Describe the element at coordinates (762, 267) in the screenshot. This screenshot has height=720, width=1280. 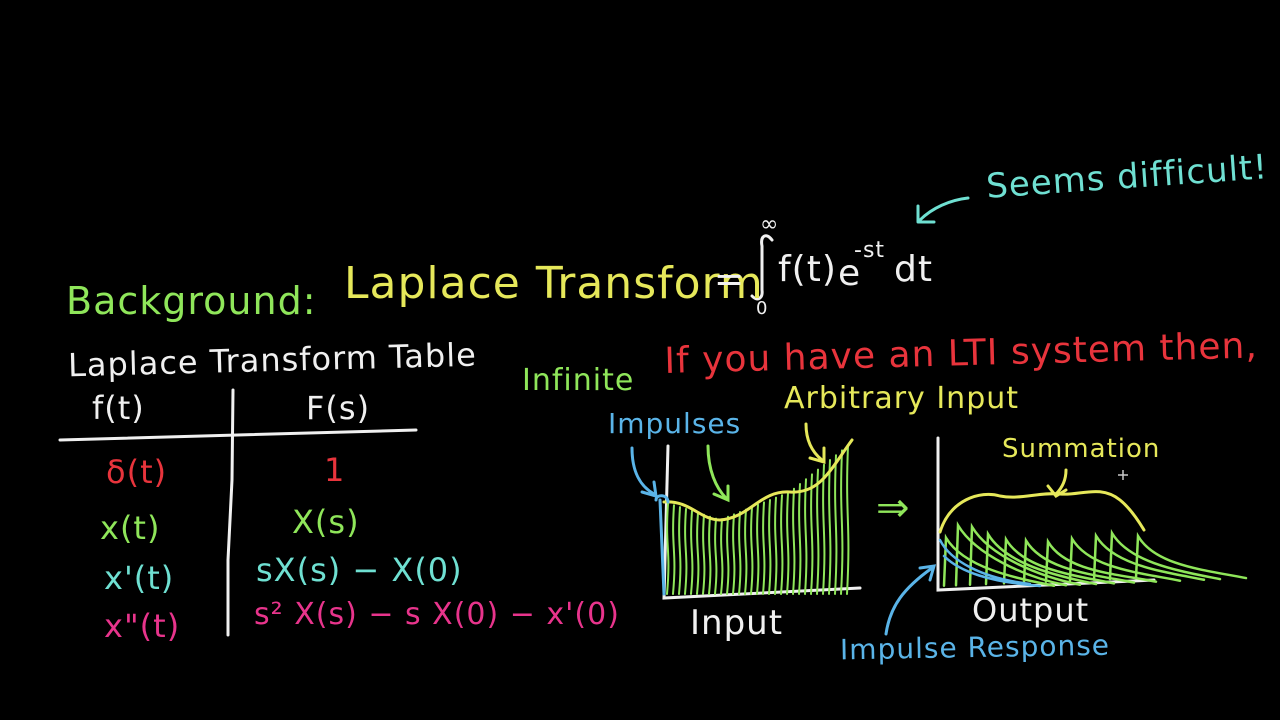
I see `integral-sign` at that location.